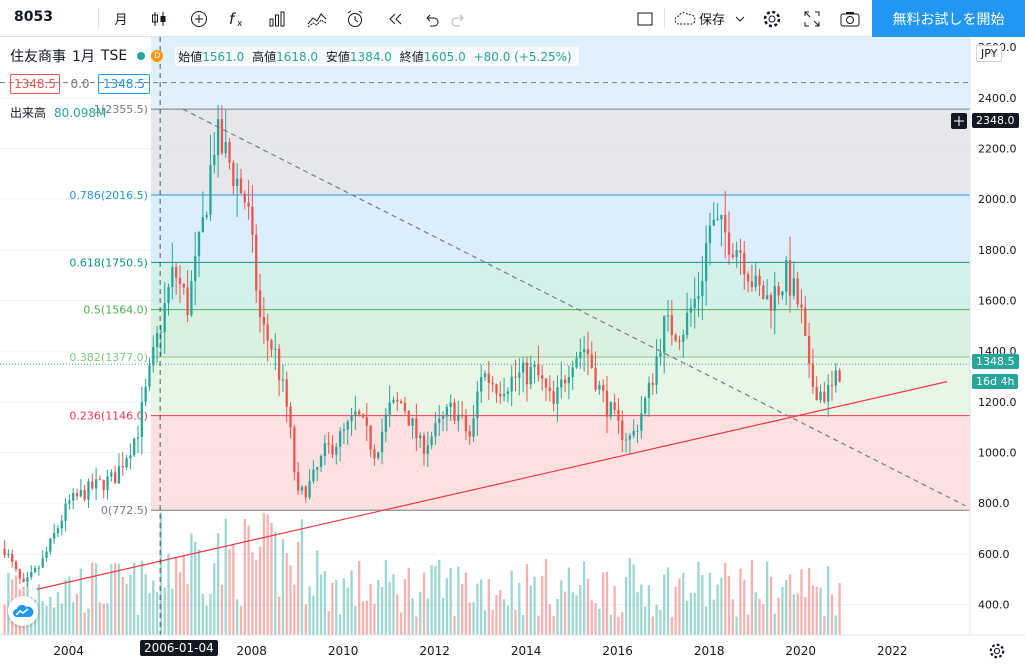  What do you see at coordinates (108, 195) in the screenshot?
I see `fib-level-label: 0.786(2016.5)` at bounding box center [108, 195].